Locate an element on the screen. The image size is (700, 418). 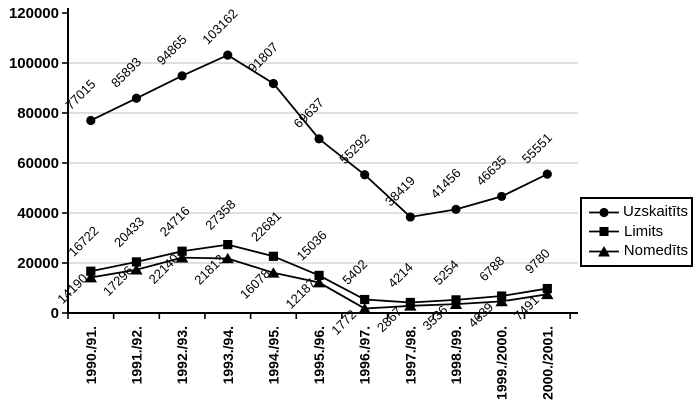
y-axis-tick-label: 60000 is located at coordinates (38, 163).